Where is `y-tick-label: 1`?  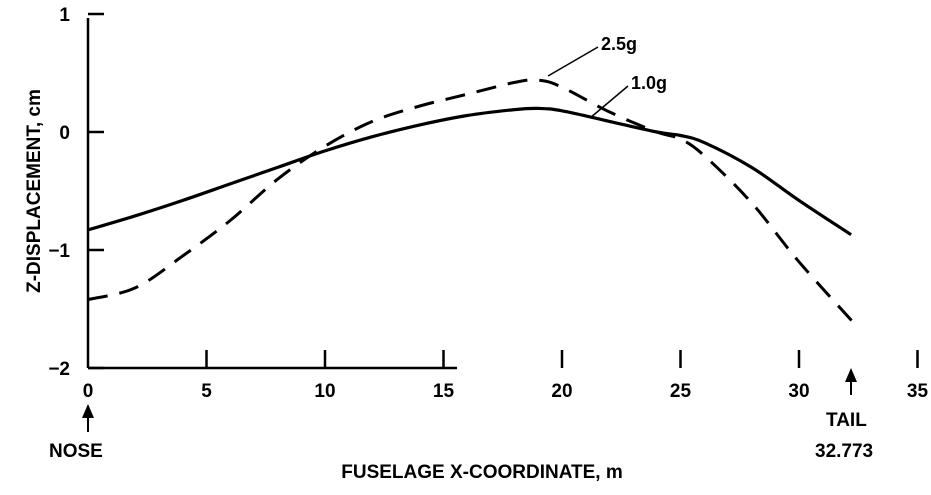
y-tick-label: 1 is located at coordinates (64, 15).